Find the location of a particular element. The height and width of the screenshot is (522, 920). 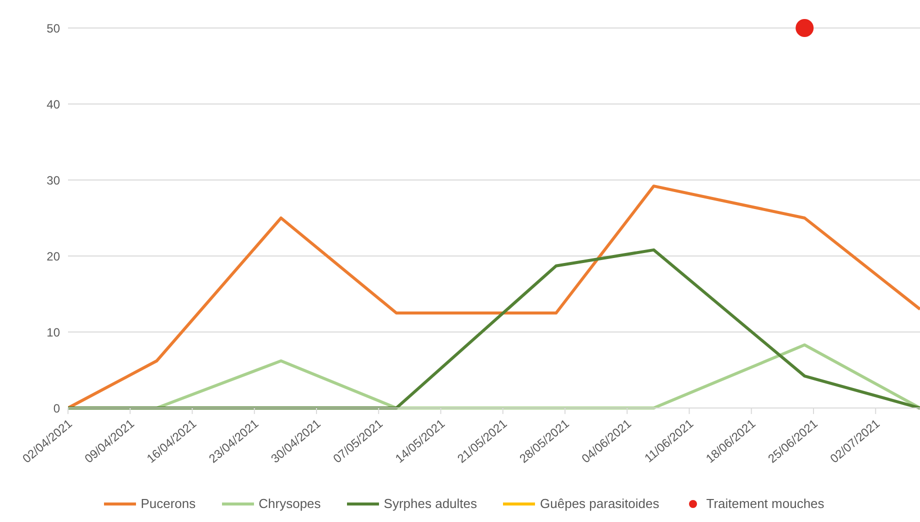

legend-label: Guêpes parasitoides is located at coordinates (599, 503).